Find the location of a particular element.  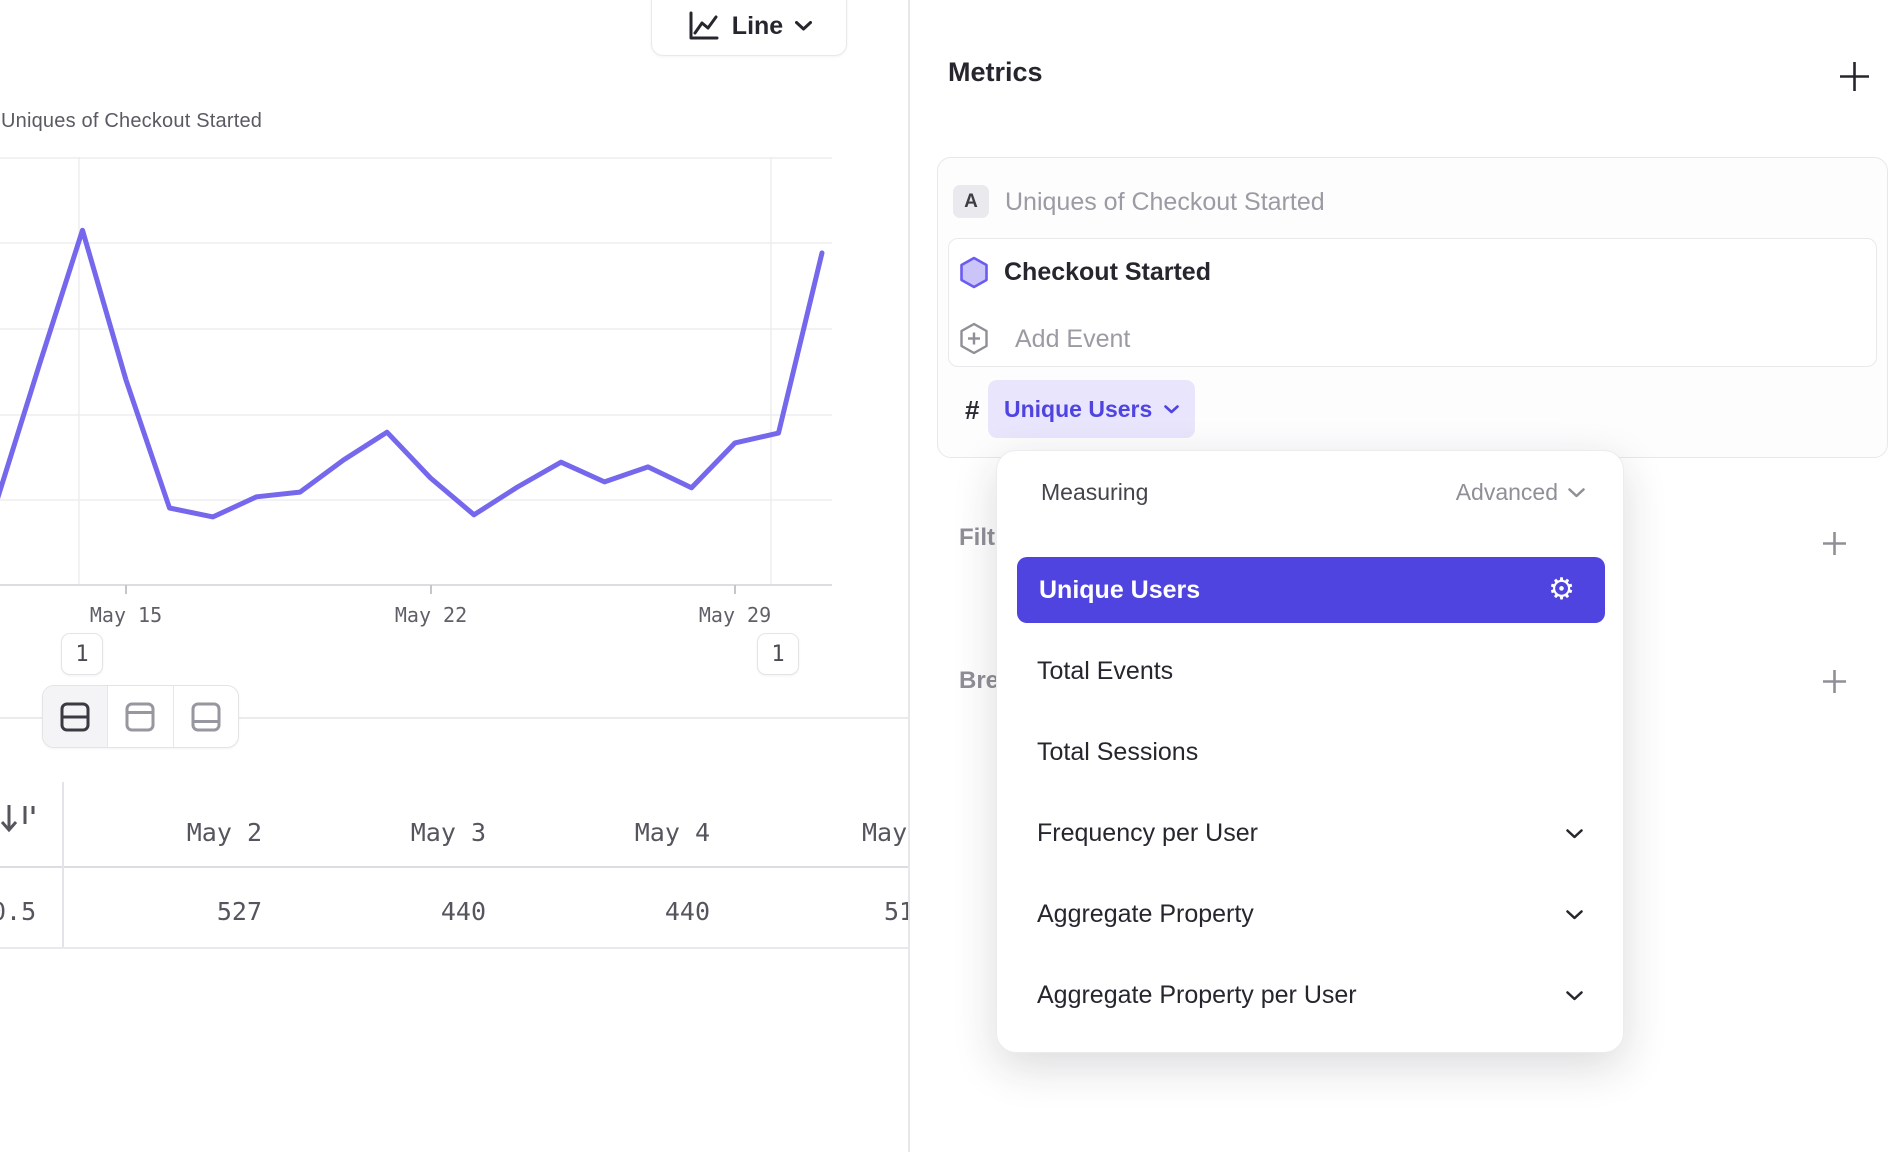

gear-icon: ⚙ is located at coordinates (1561, 589).